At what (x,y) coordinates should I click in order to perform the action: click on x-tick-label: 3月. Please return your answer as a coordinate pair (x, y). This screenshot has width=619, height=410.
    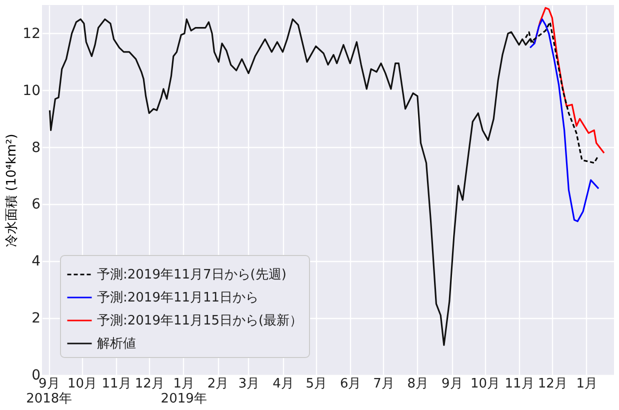
    Looking at the image, I should click on (249, 384).